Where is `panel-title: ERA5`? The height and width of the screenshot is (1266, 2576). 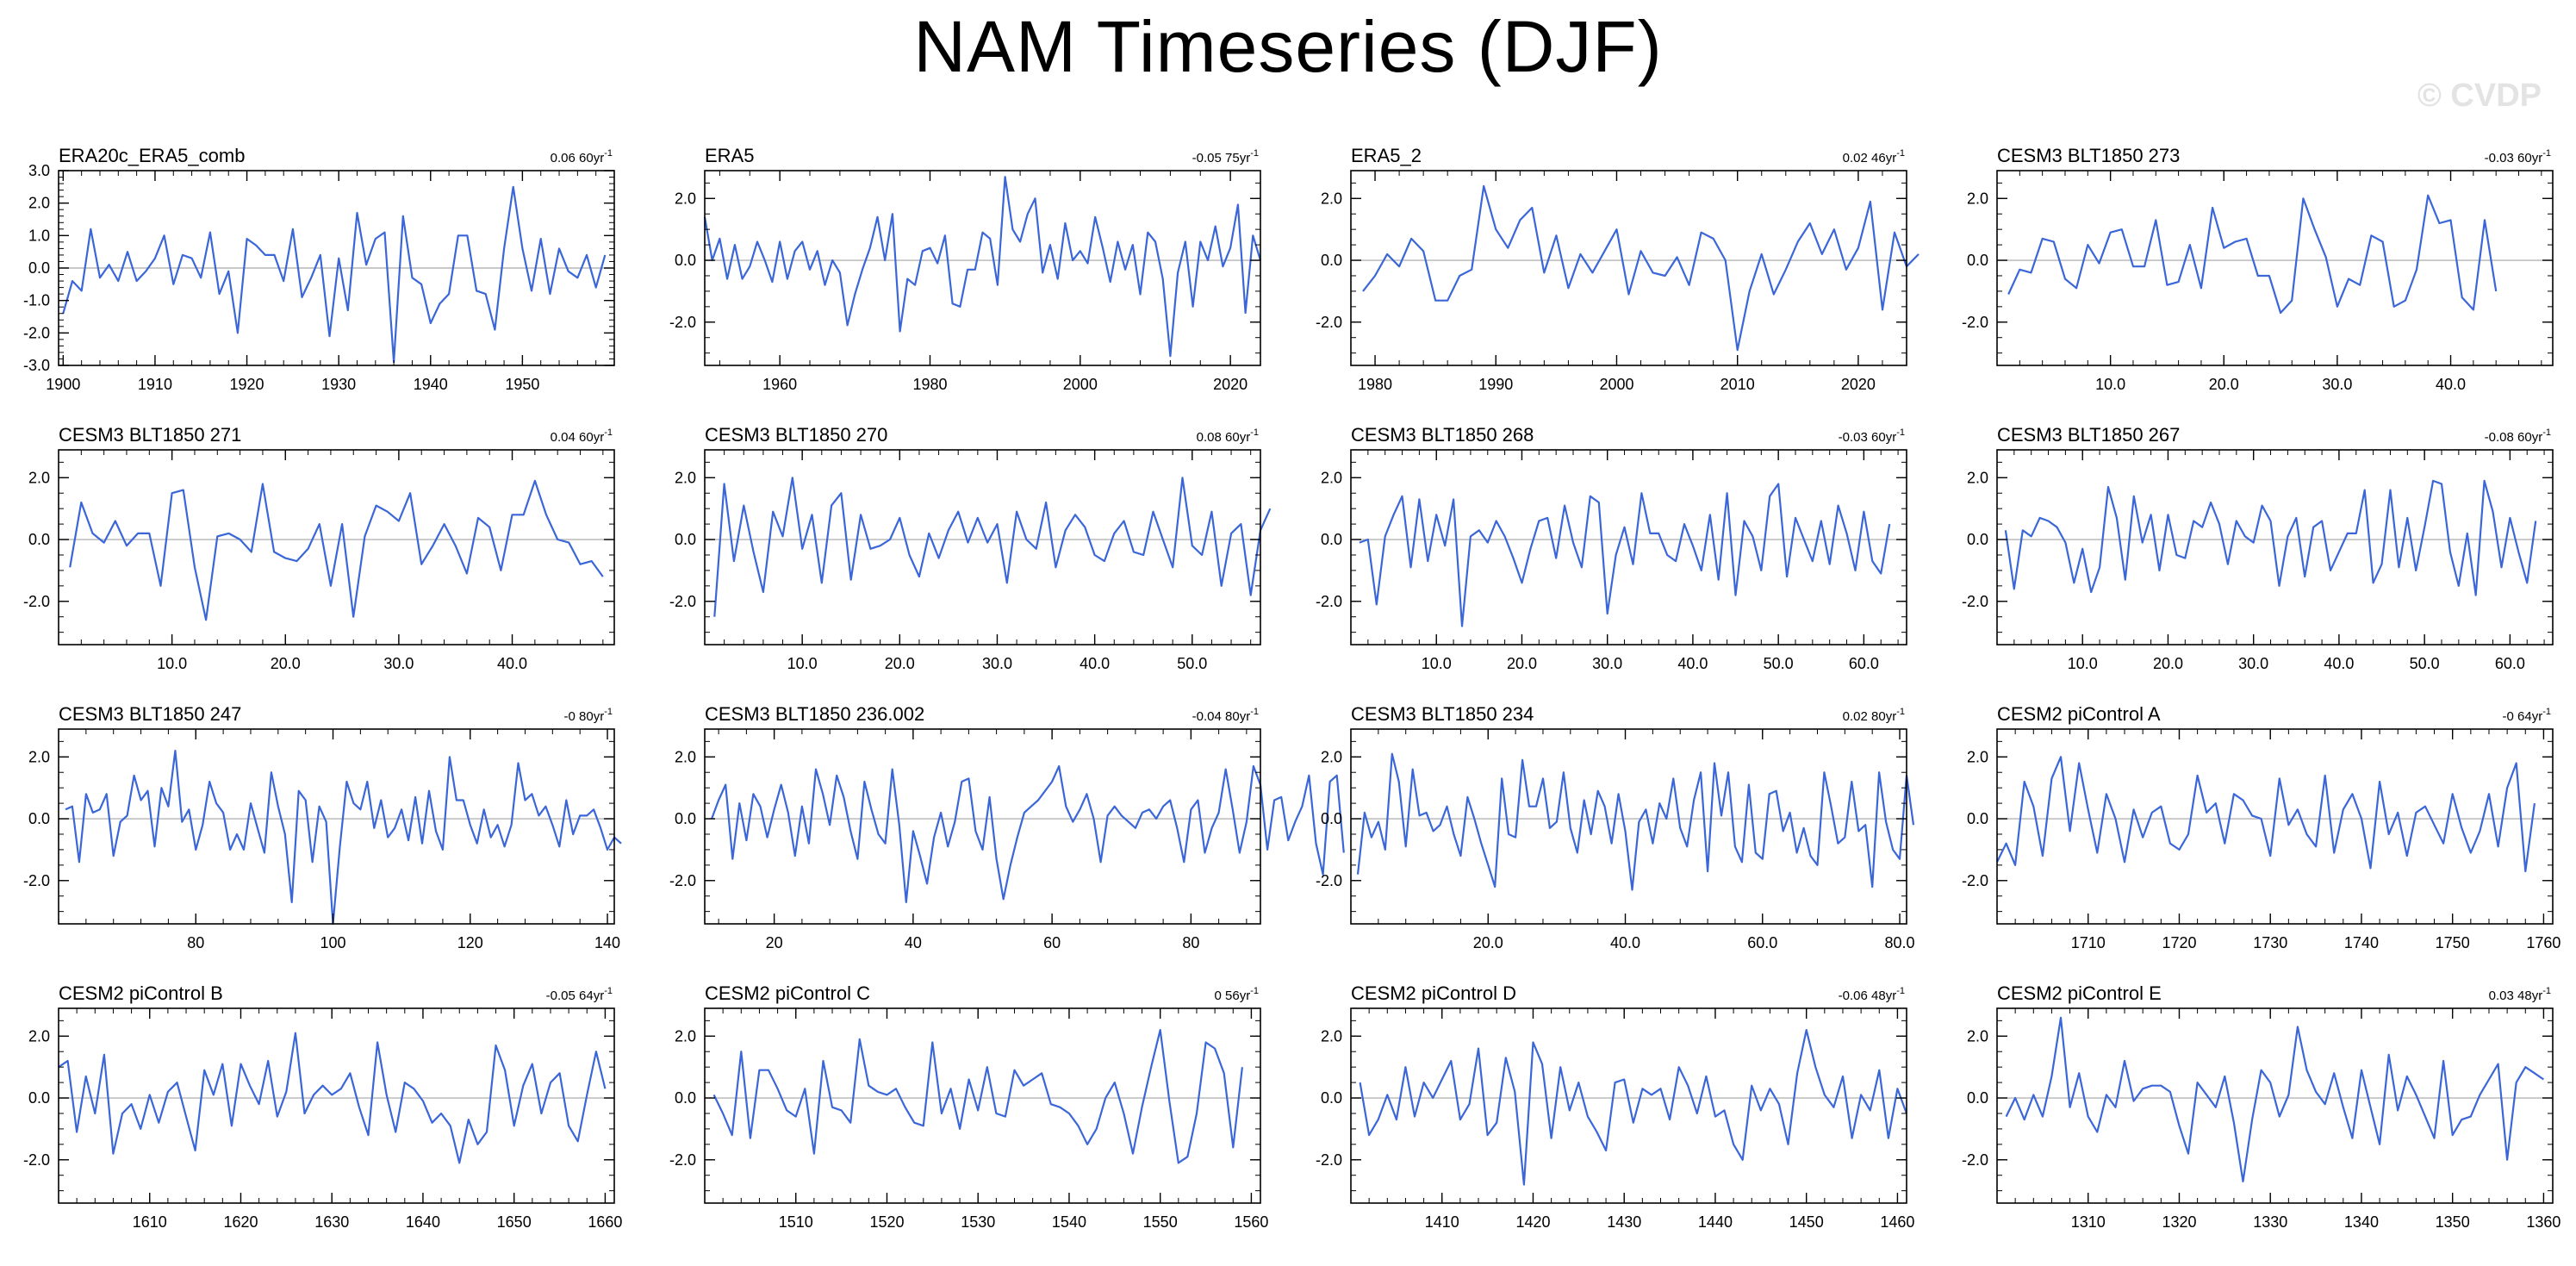 panel-title: ERA5 is located at coordinates (729, 155).